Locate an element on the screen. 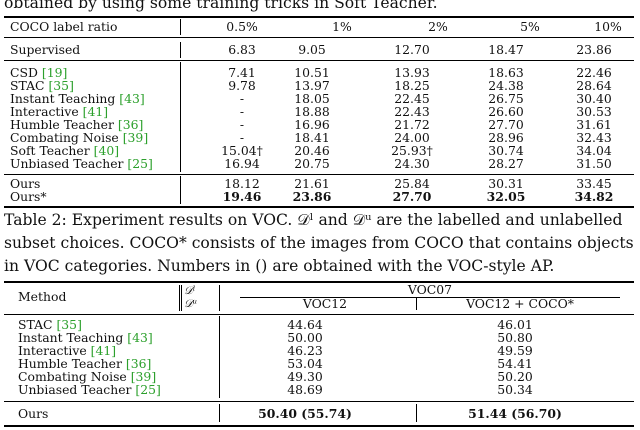 The image size is (640, 430). cell: 31.50 is located at coordinates (594, 163).